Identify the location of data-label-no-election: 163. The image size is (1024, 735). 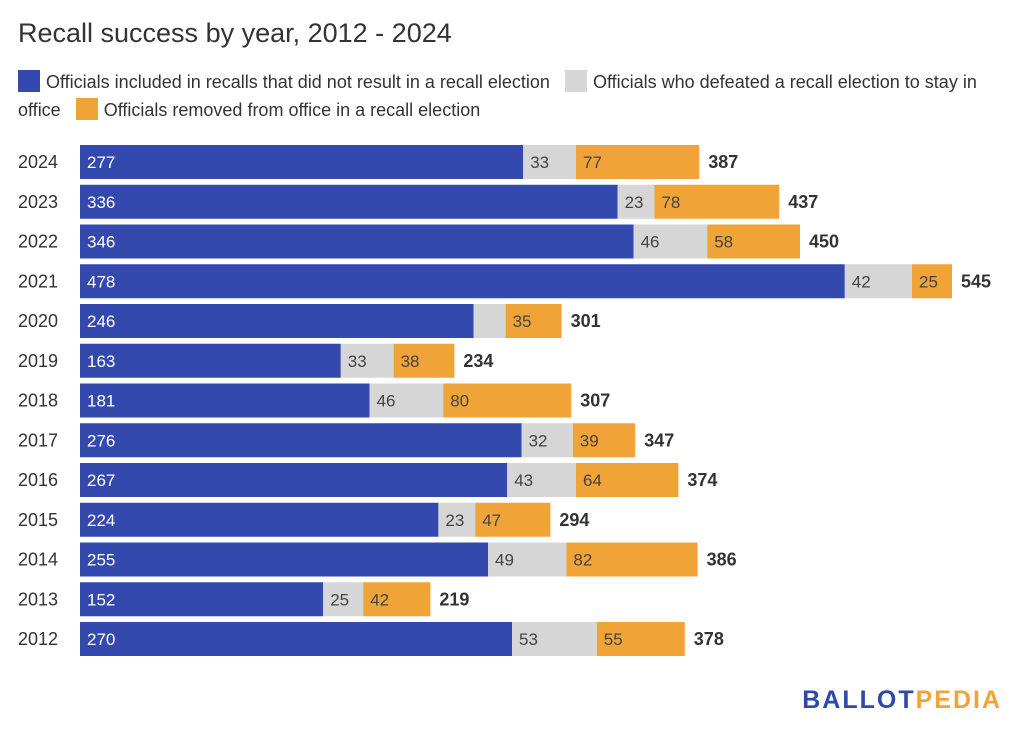
(101, 361).